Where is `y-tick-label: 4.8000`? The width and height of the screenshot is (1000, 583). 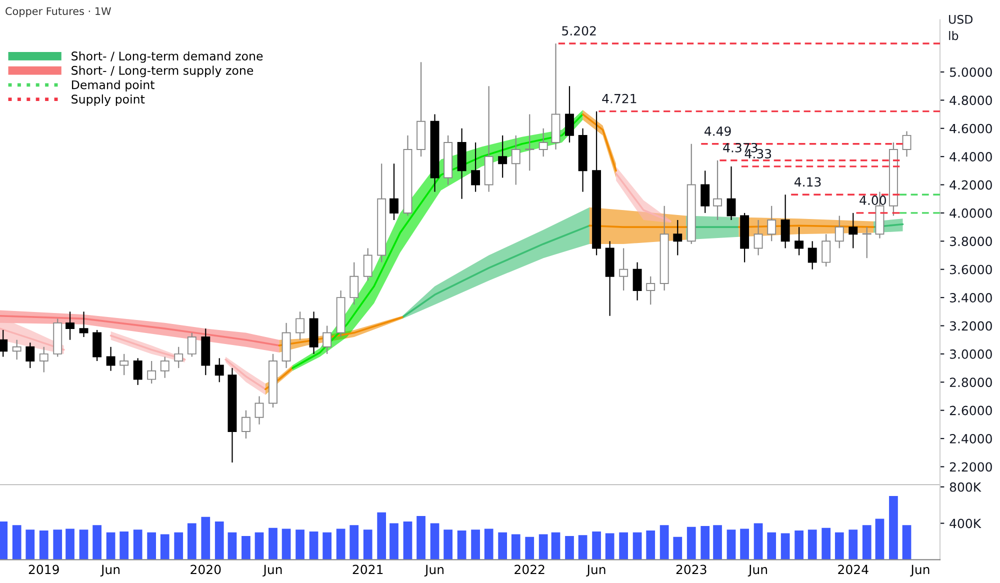
y-tick-label: 4.8000 is located at coordinates (971, 101).